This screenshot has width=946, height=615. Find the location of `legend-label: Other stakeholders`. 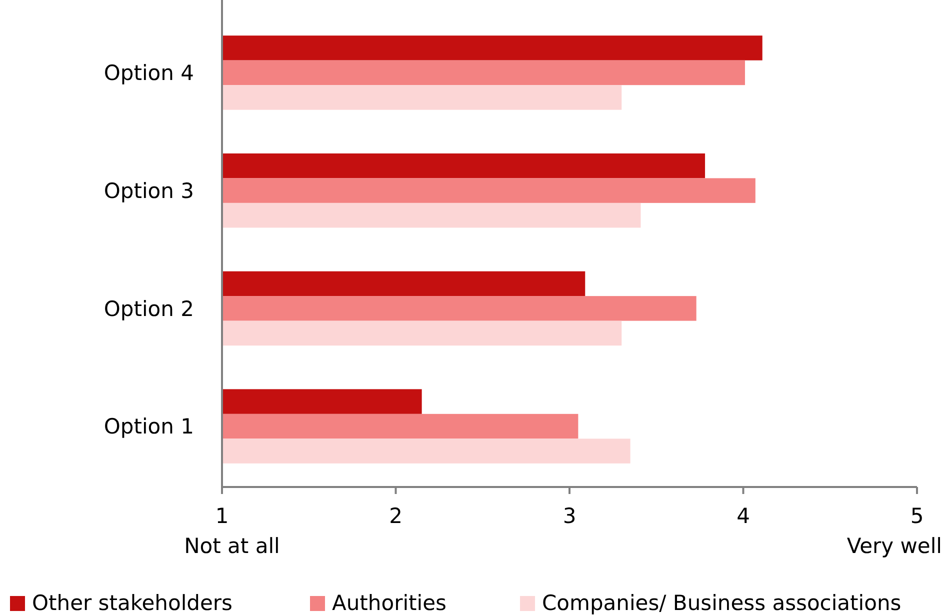

legend-label: Other stakeholders is located at coordinates (132, 603).